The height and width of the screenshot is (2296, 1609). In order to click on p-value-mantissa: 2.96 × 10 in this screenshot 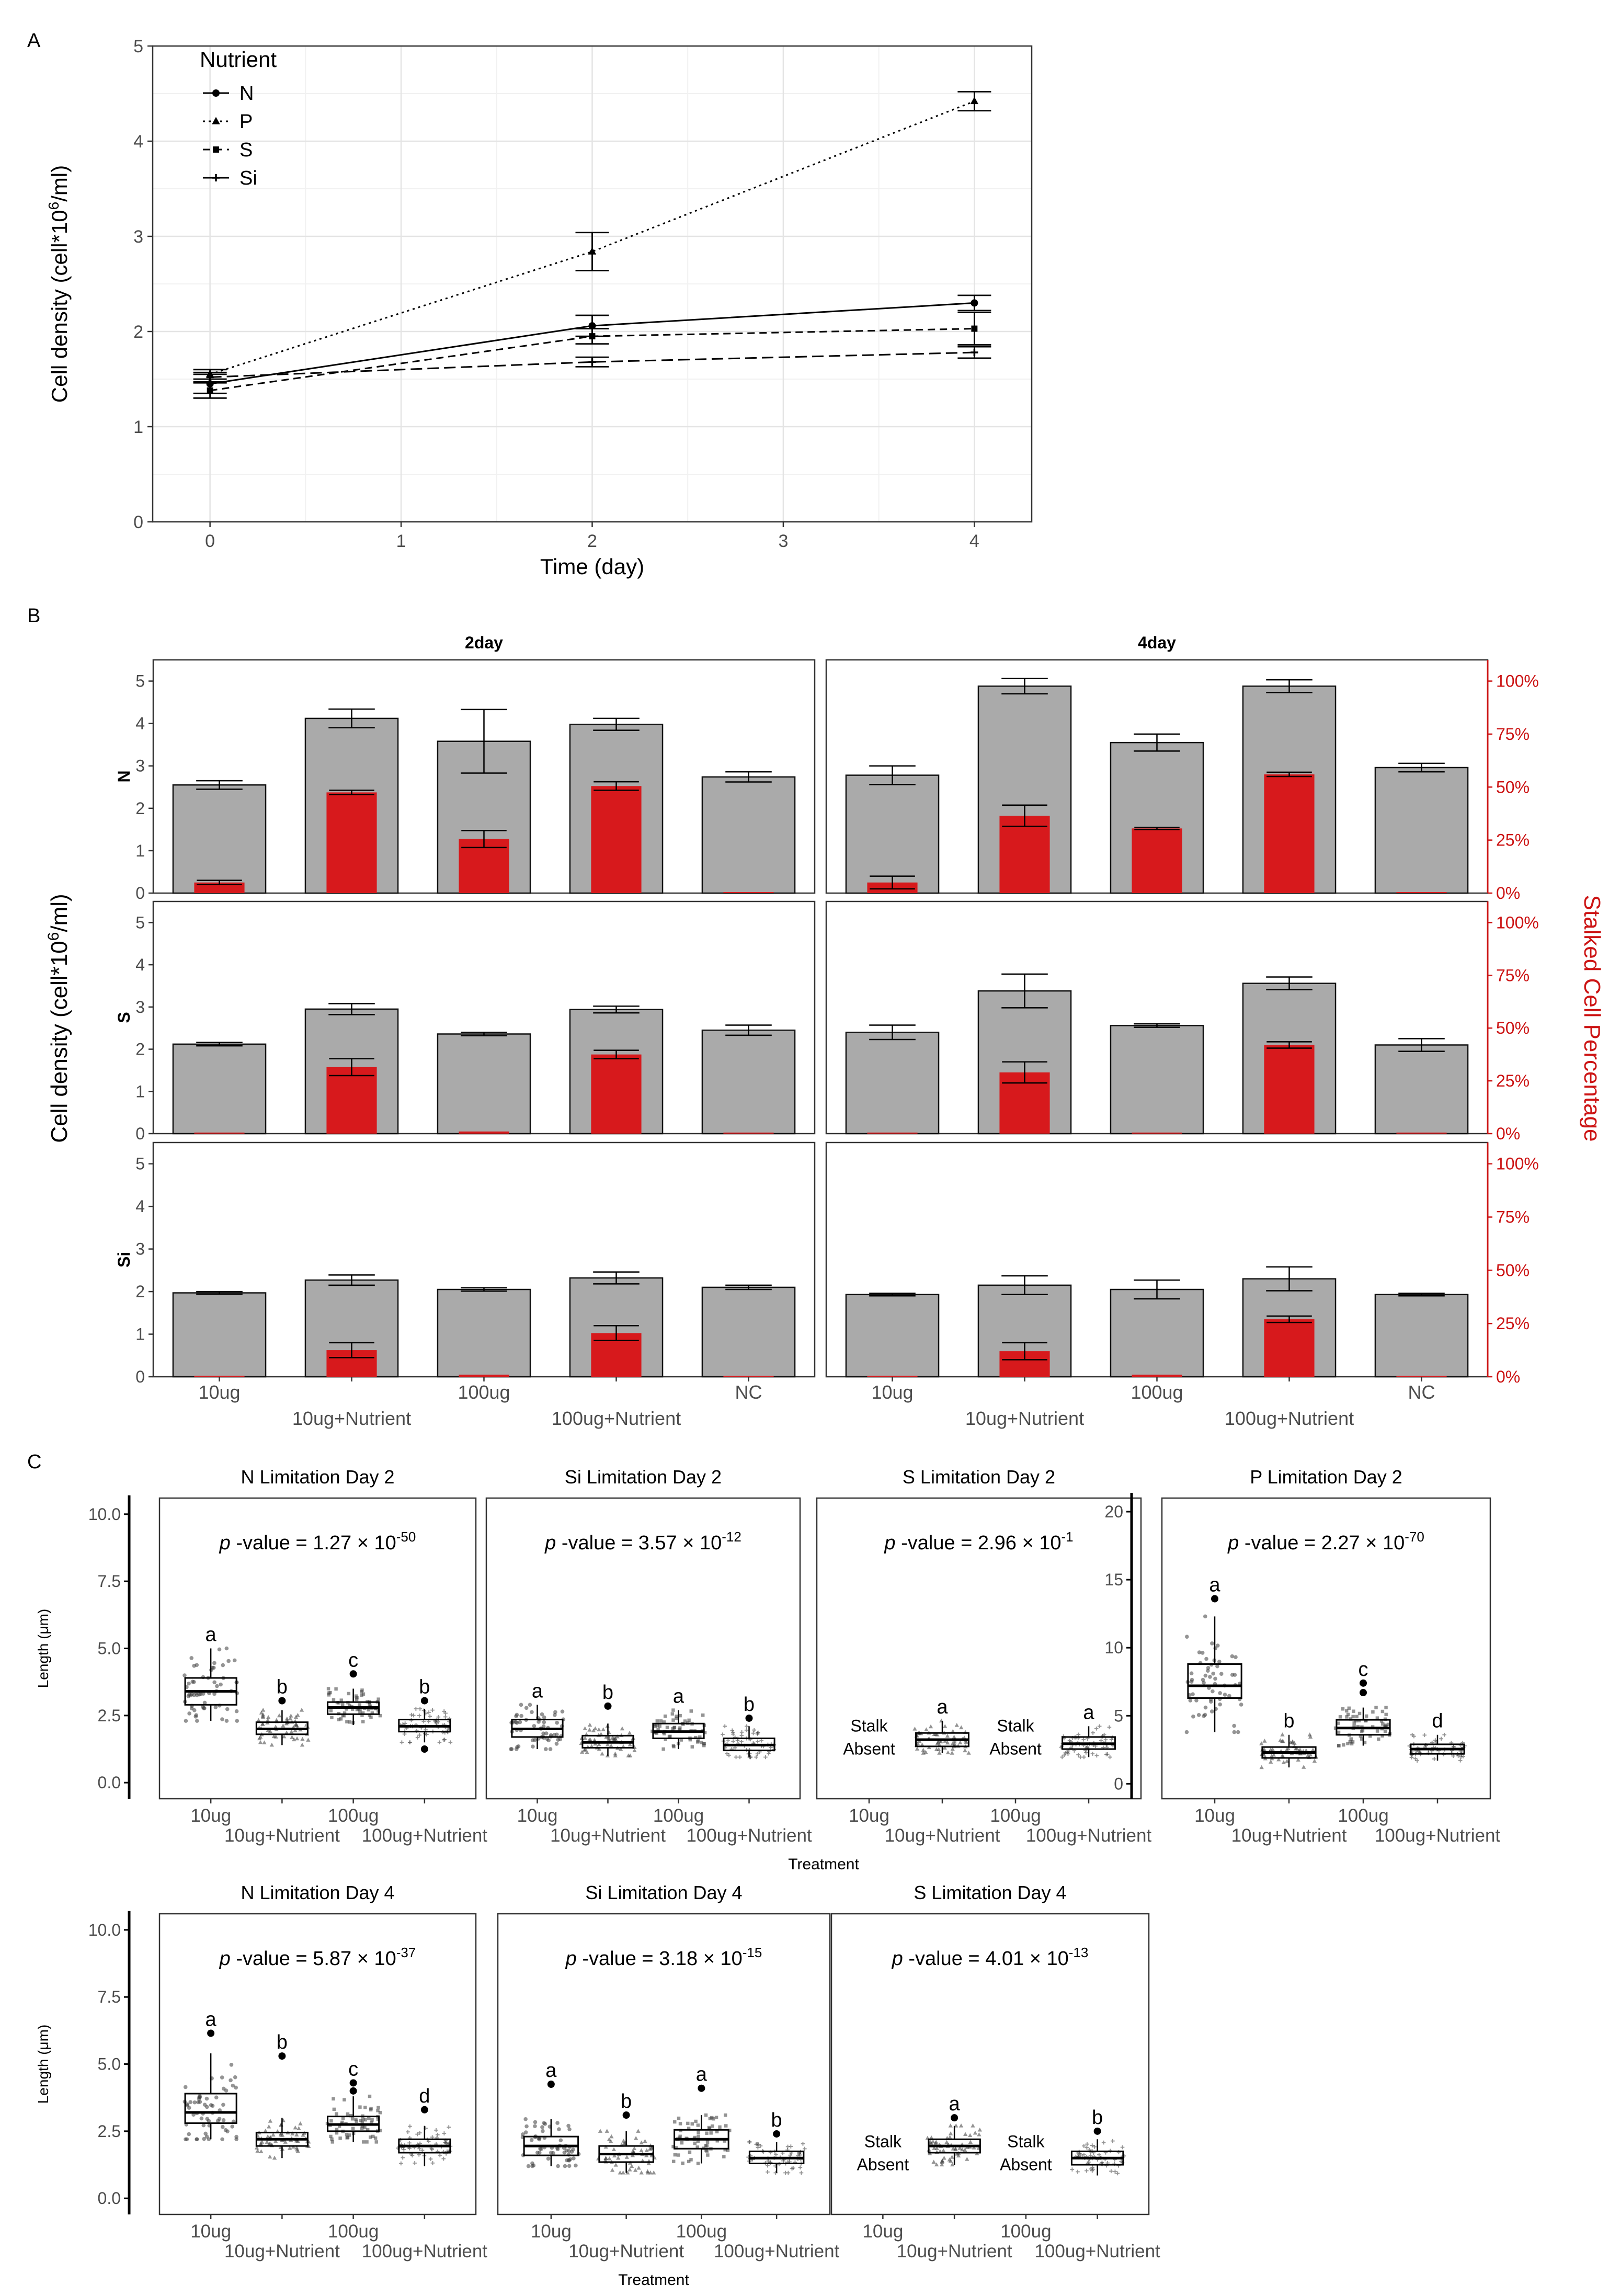, I will do `click(1020, 1543)`.